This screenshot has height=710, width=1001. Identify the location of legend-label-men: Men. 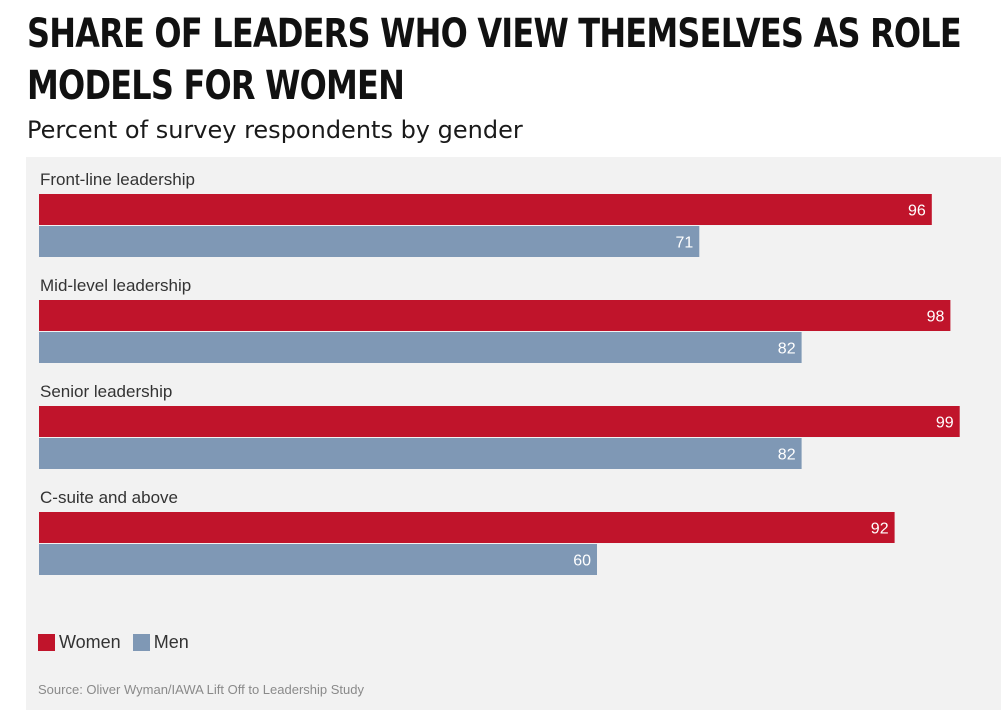
(171, 642).